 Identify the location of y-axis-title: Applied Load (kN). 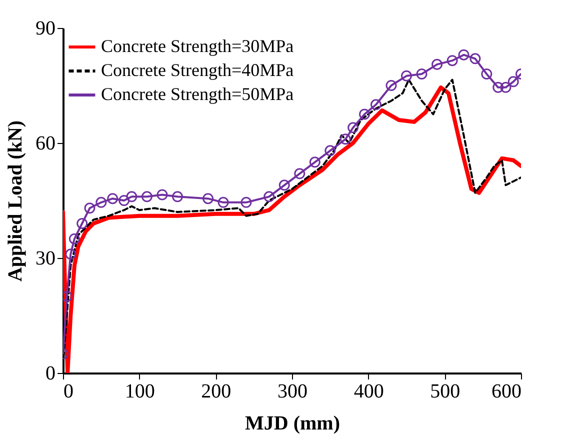
(15, 201).